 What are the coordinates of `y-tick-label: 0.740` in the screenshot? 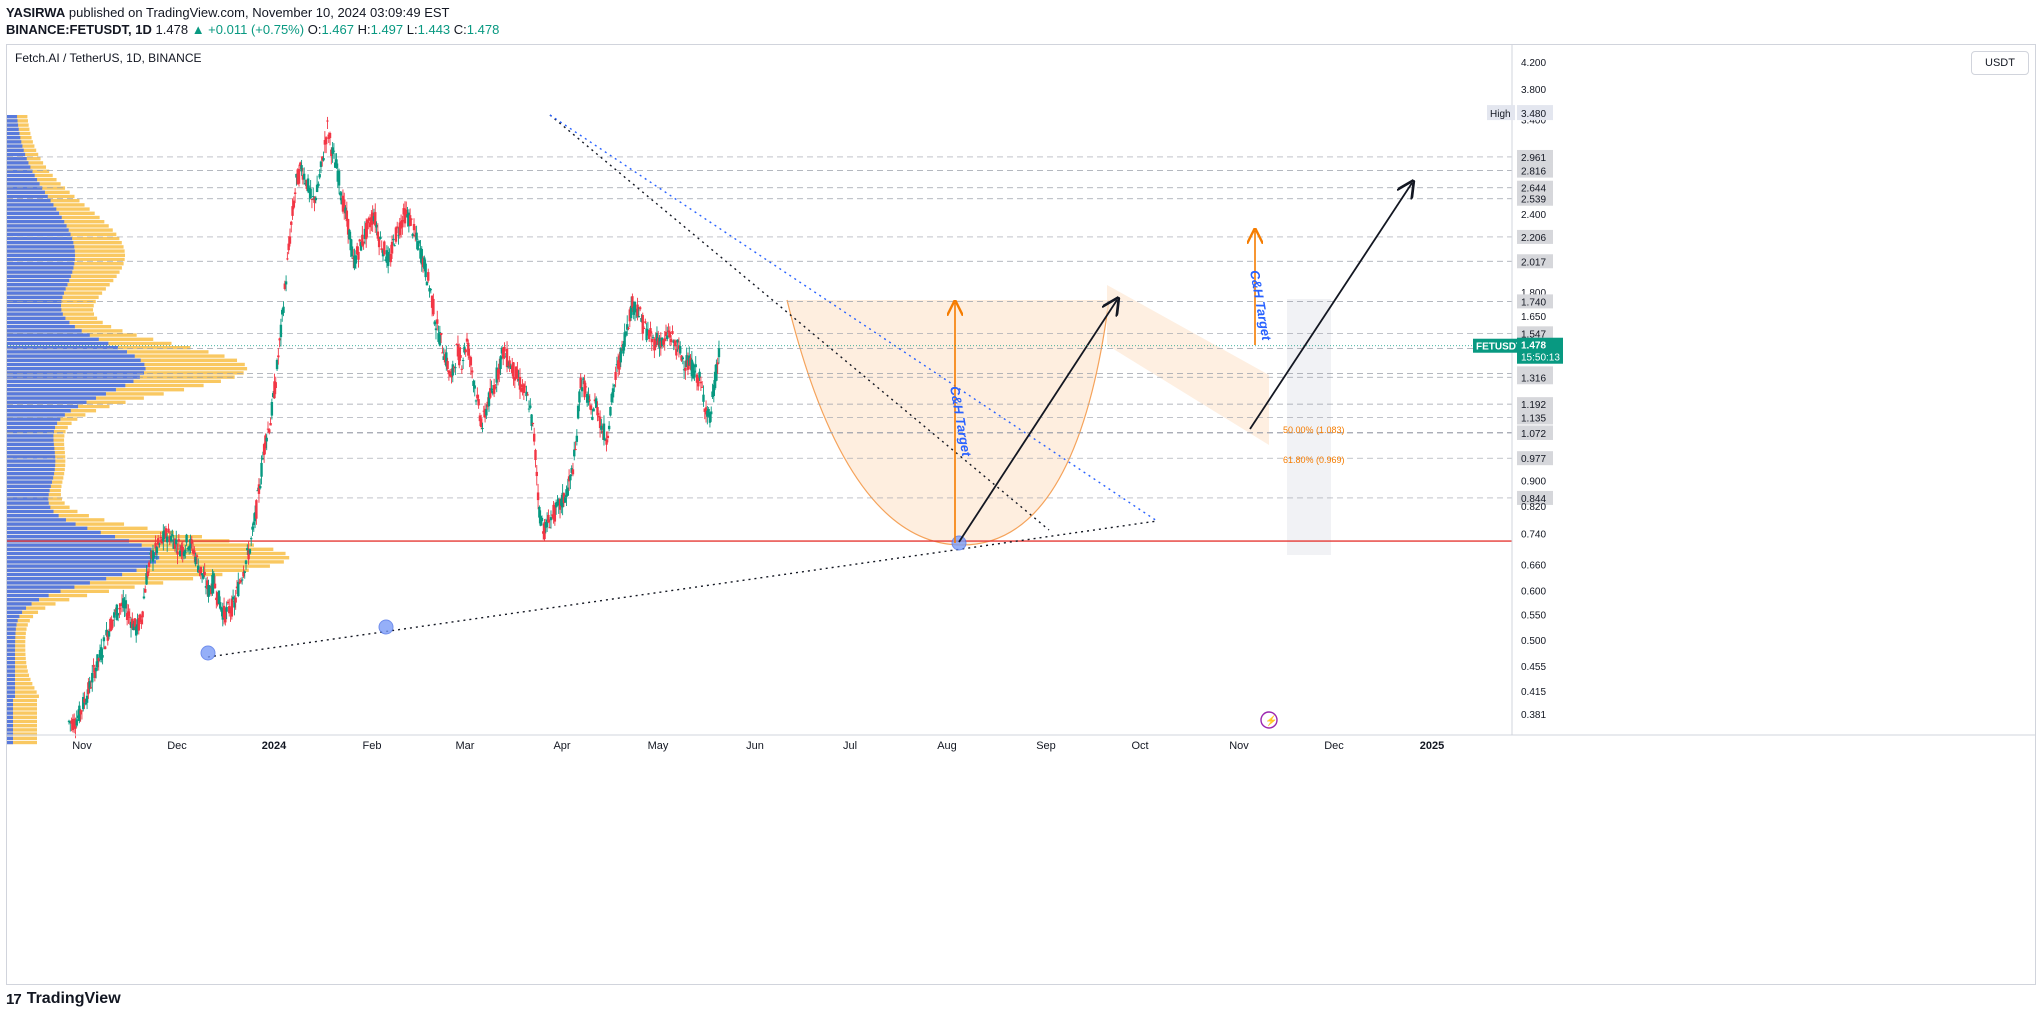 It's located at (1533, 535).